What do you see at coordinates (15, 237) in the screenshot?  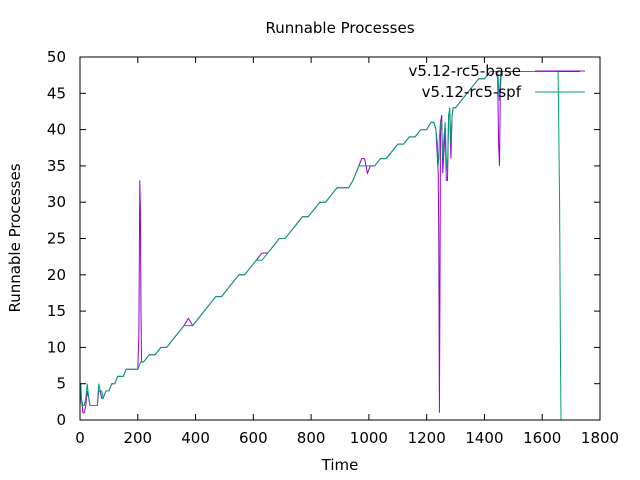 I see `y-axis-title: Runnable Processes` at bounding box center [15, 237].